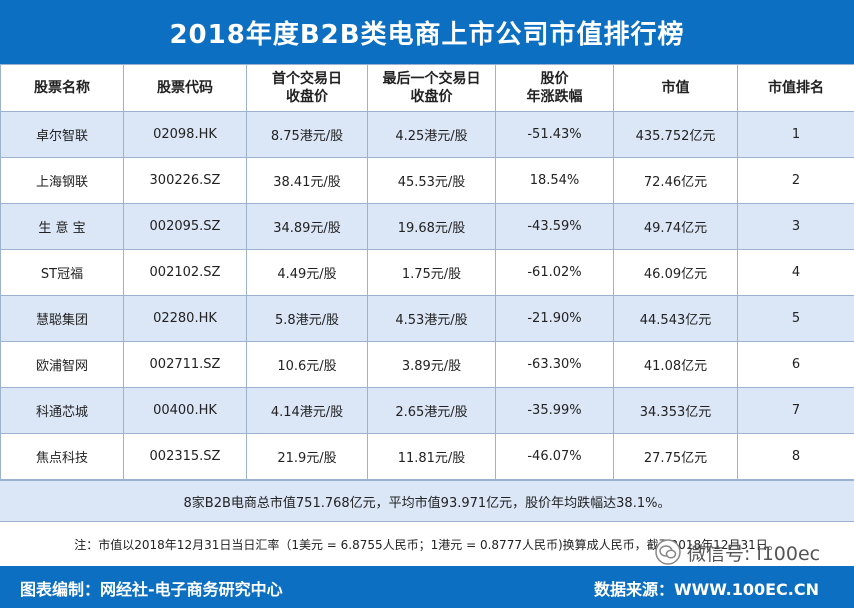  I want to click on footer-editor: 图表编制：网经社-电子商务研究中心, so click(151, 589).